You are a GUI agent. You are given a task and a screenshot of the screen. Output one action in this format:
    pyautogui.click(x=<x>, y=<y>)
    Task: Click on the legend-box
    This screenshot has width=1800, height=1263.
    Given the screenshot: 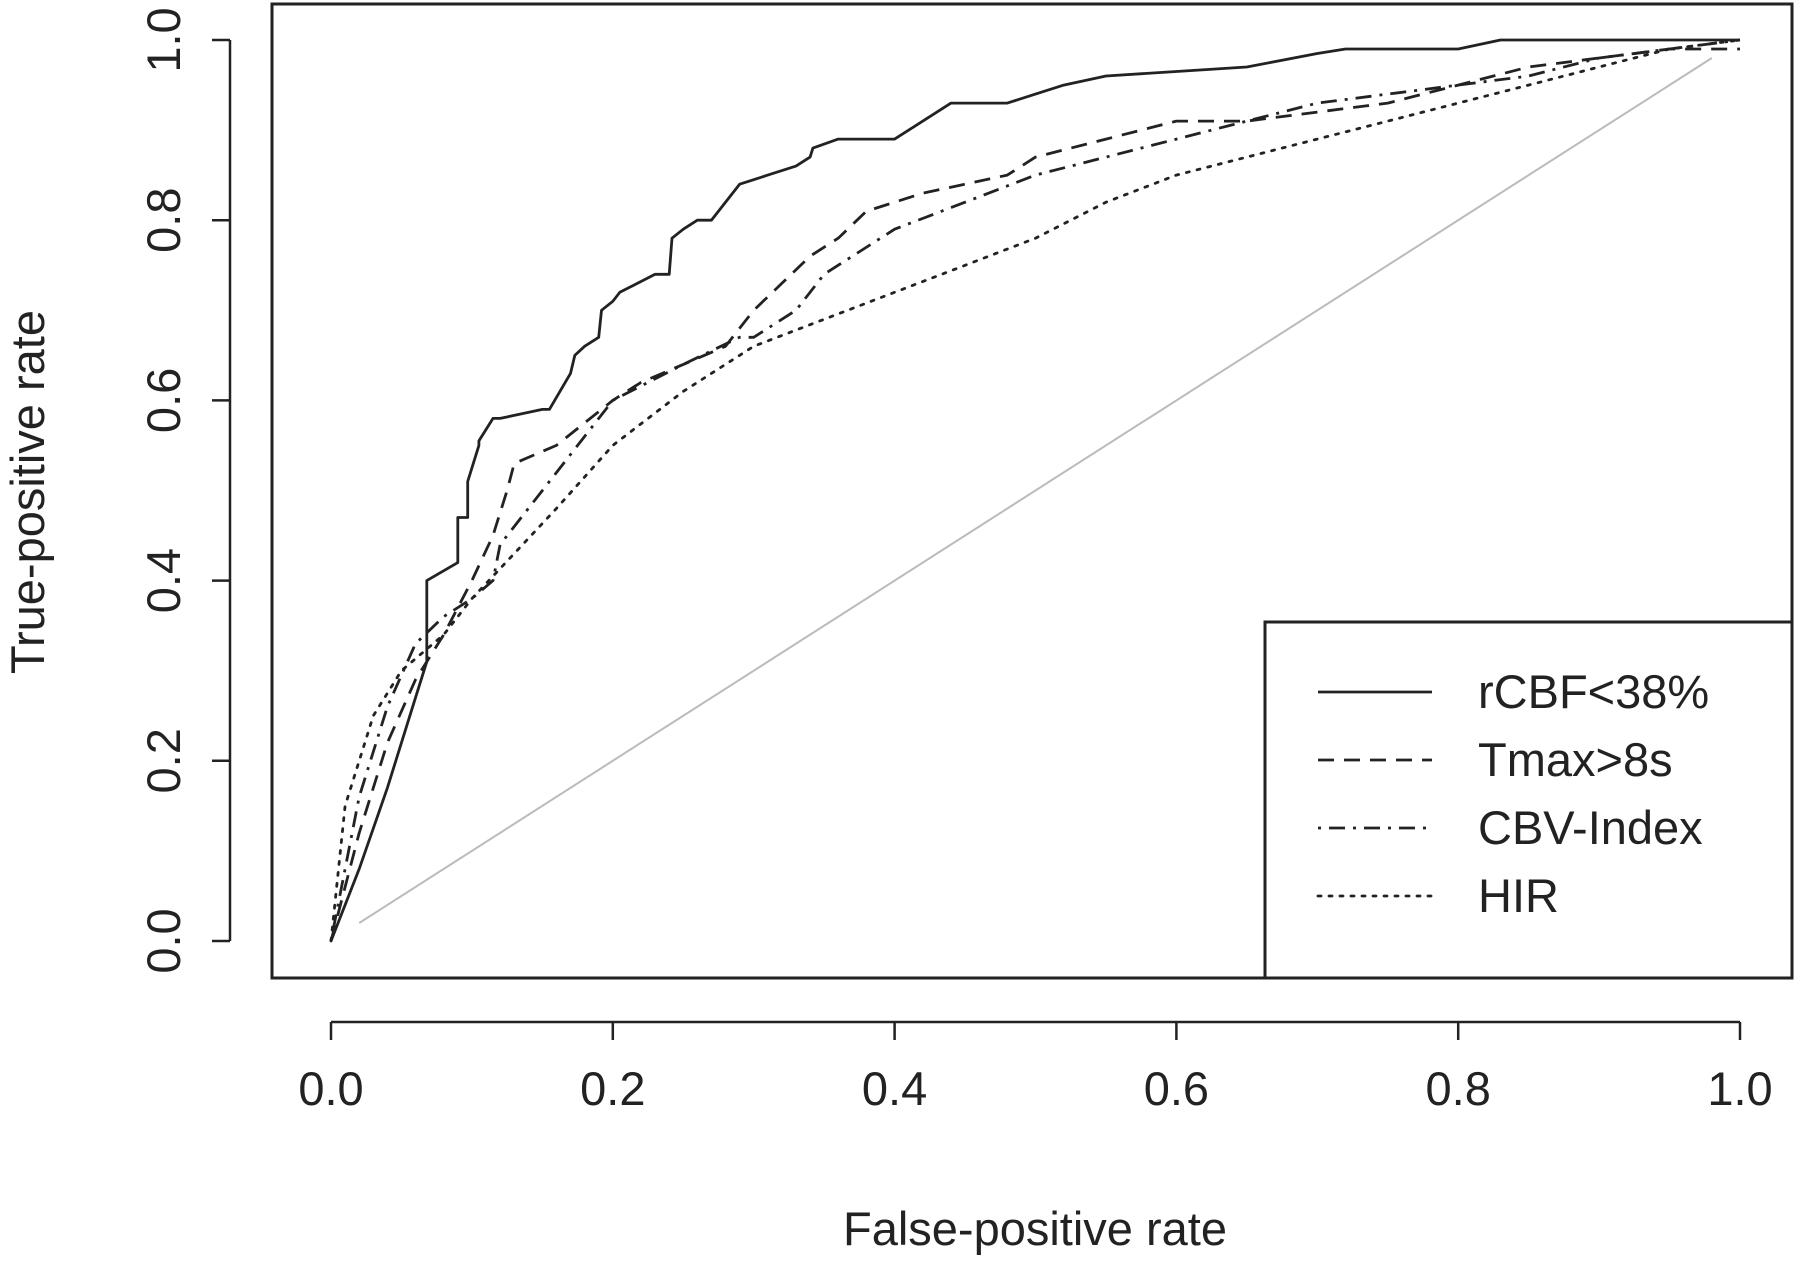 What is the action you would take?
    pyautogui.click(x=1528, y=800)
    